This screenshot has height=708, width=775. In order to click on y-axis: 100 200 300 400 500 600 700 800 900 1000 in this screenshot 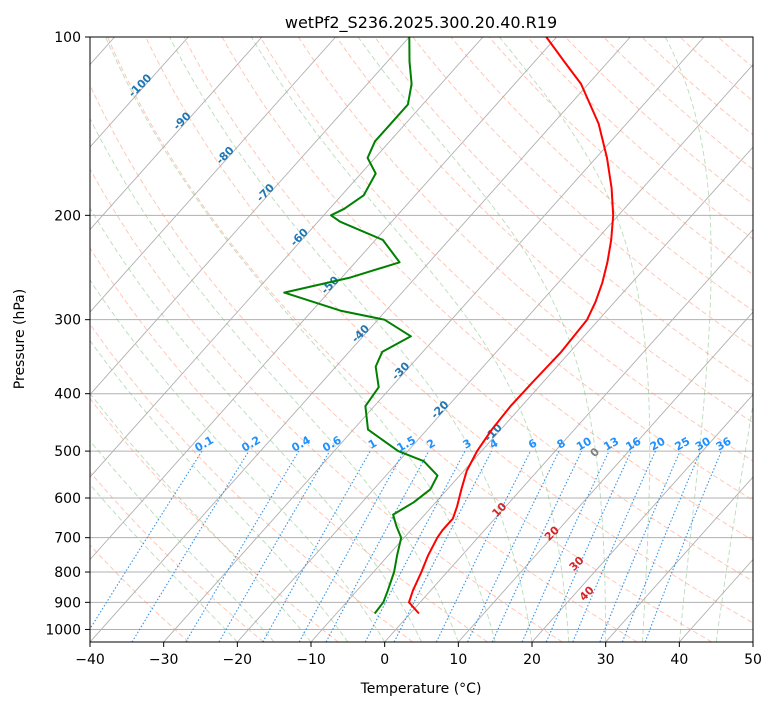, I will do `click(67, 334)`.